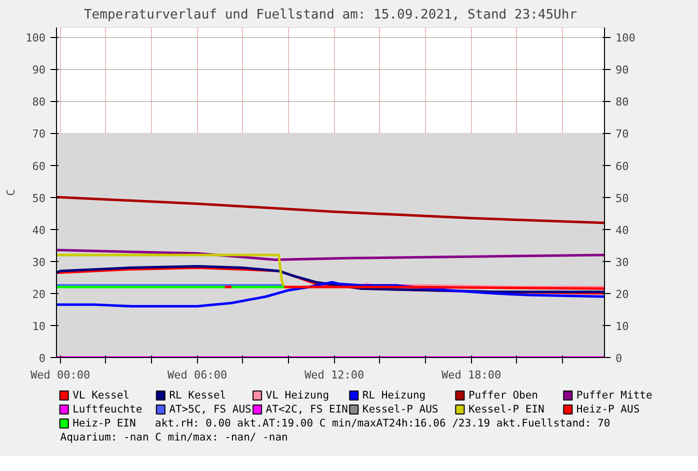 The image size is (698, 471). Describe the element at coordinates (210, 410) in the screenshot. I see `legend-label: AT>5C, FS AUS` at that location.